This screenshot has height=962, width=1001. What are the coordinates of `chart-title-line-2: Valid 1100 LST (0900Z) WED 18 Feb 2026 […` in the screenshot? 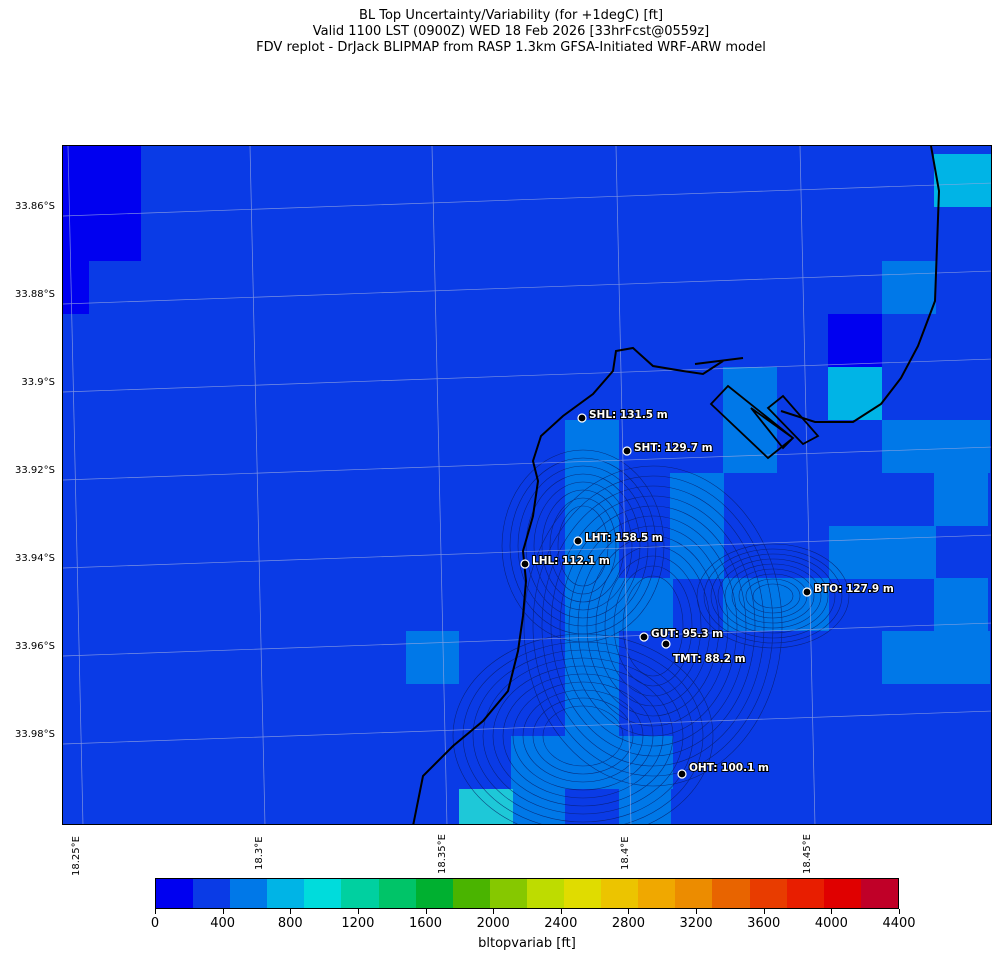 It's located at (511, 31).